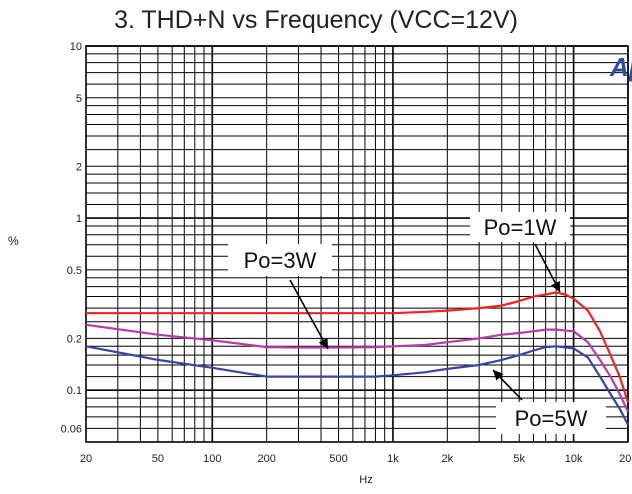  I want to click on y-axis-label: %, so click(13, 241).